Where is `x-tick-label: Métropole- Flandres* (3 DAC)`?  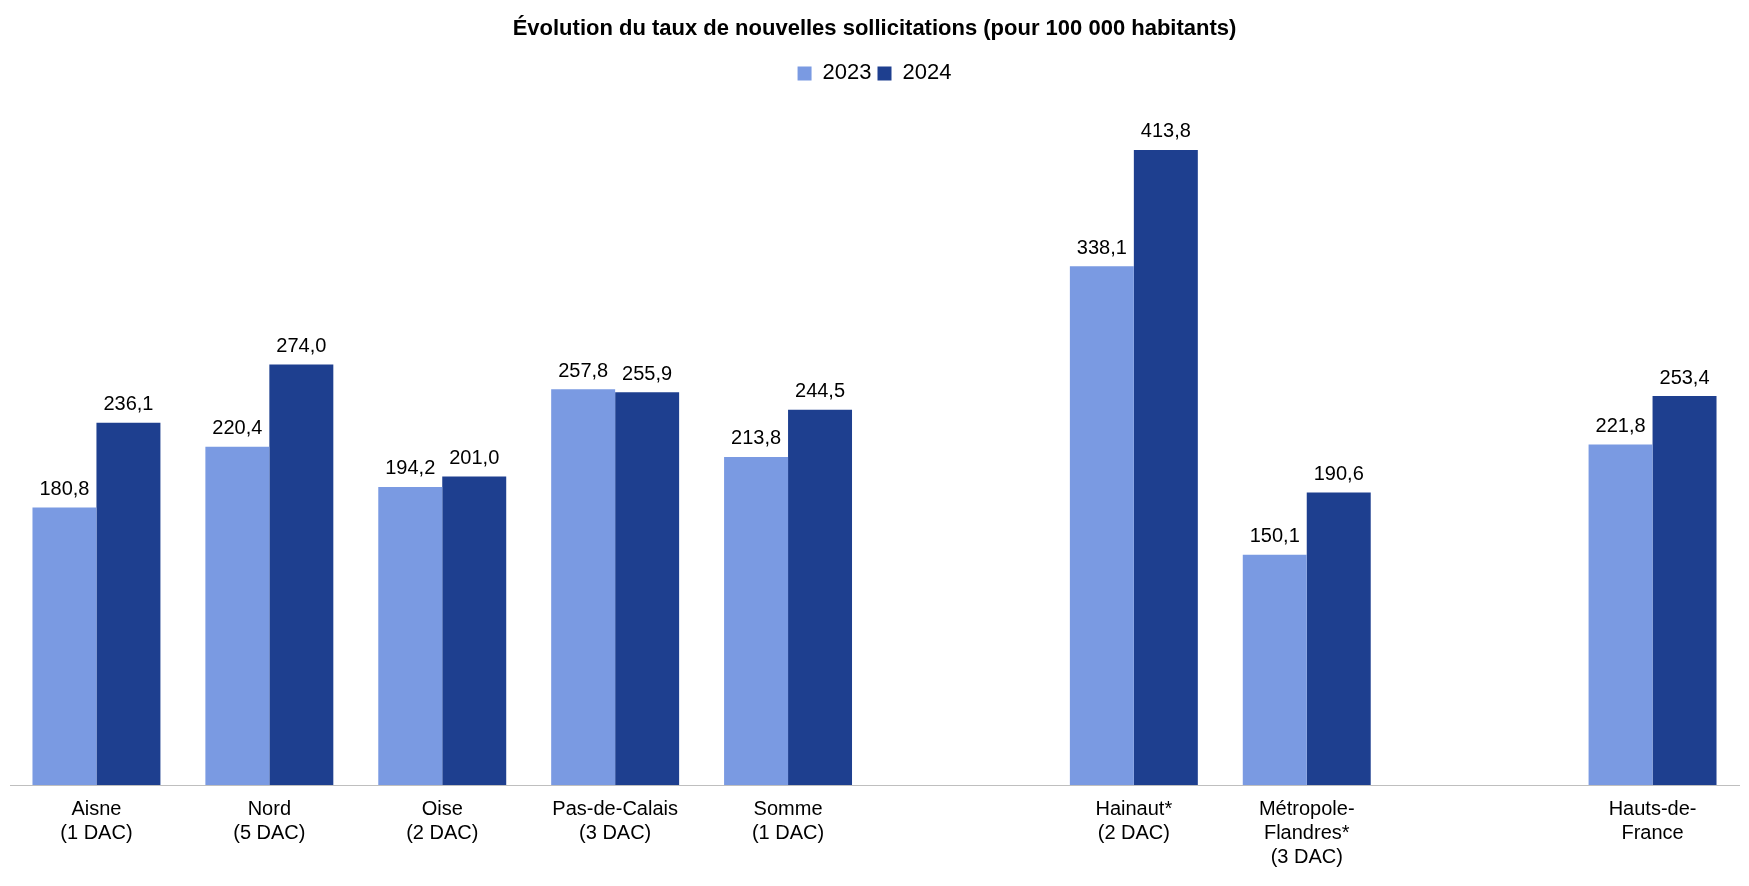
x-tick-label: Métropole- Flandres* (3 DAC) is located at coordinates (1306, 831).